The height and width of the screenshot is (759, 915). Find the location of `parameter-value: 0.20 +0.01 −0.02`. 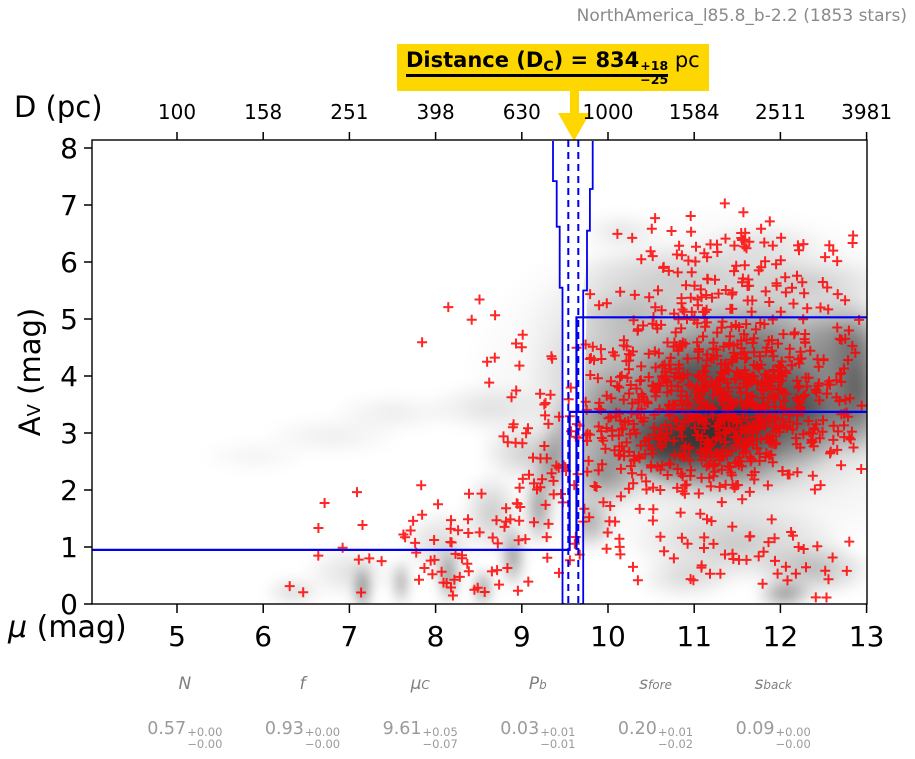

parameter-value: 0.20 +0.01 −0.02 is located at coordinates (655, 735).